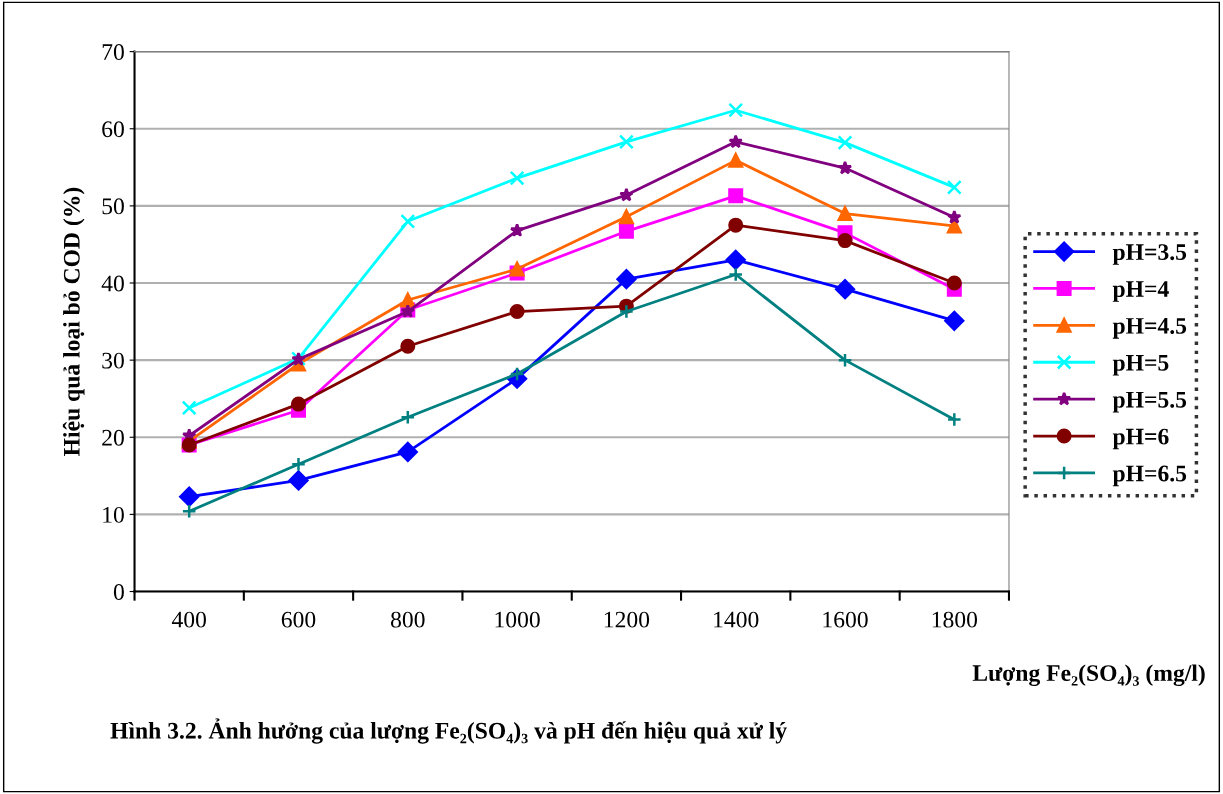  Describe the element at coordinates (1149, 254) in the screenshot. I see `legend-label: pH=3.5` at that location.